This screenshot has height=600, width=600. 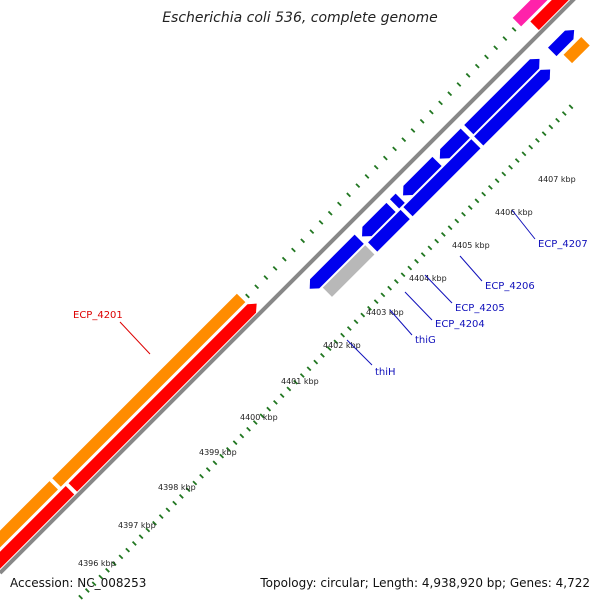 I want to click on gene-label: thiH, so click(x=385, y=372).